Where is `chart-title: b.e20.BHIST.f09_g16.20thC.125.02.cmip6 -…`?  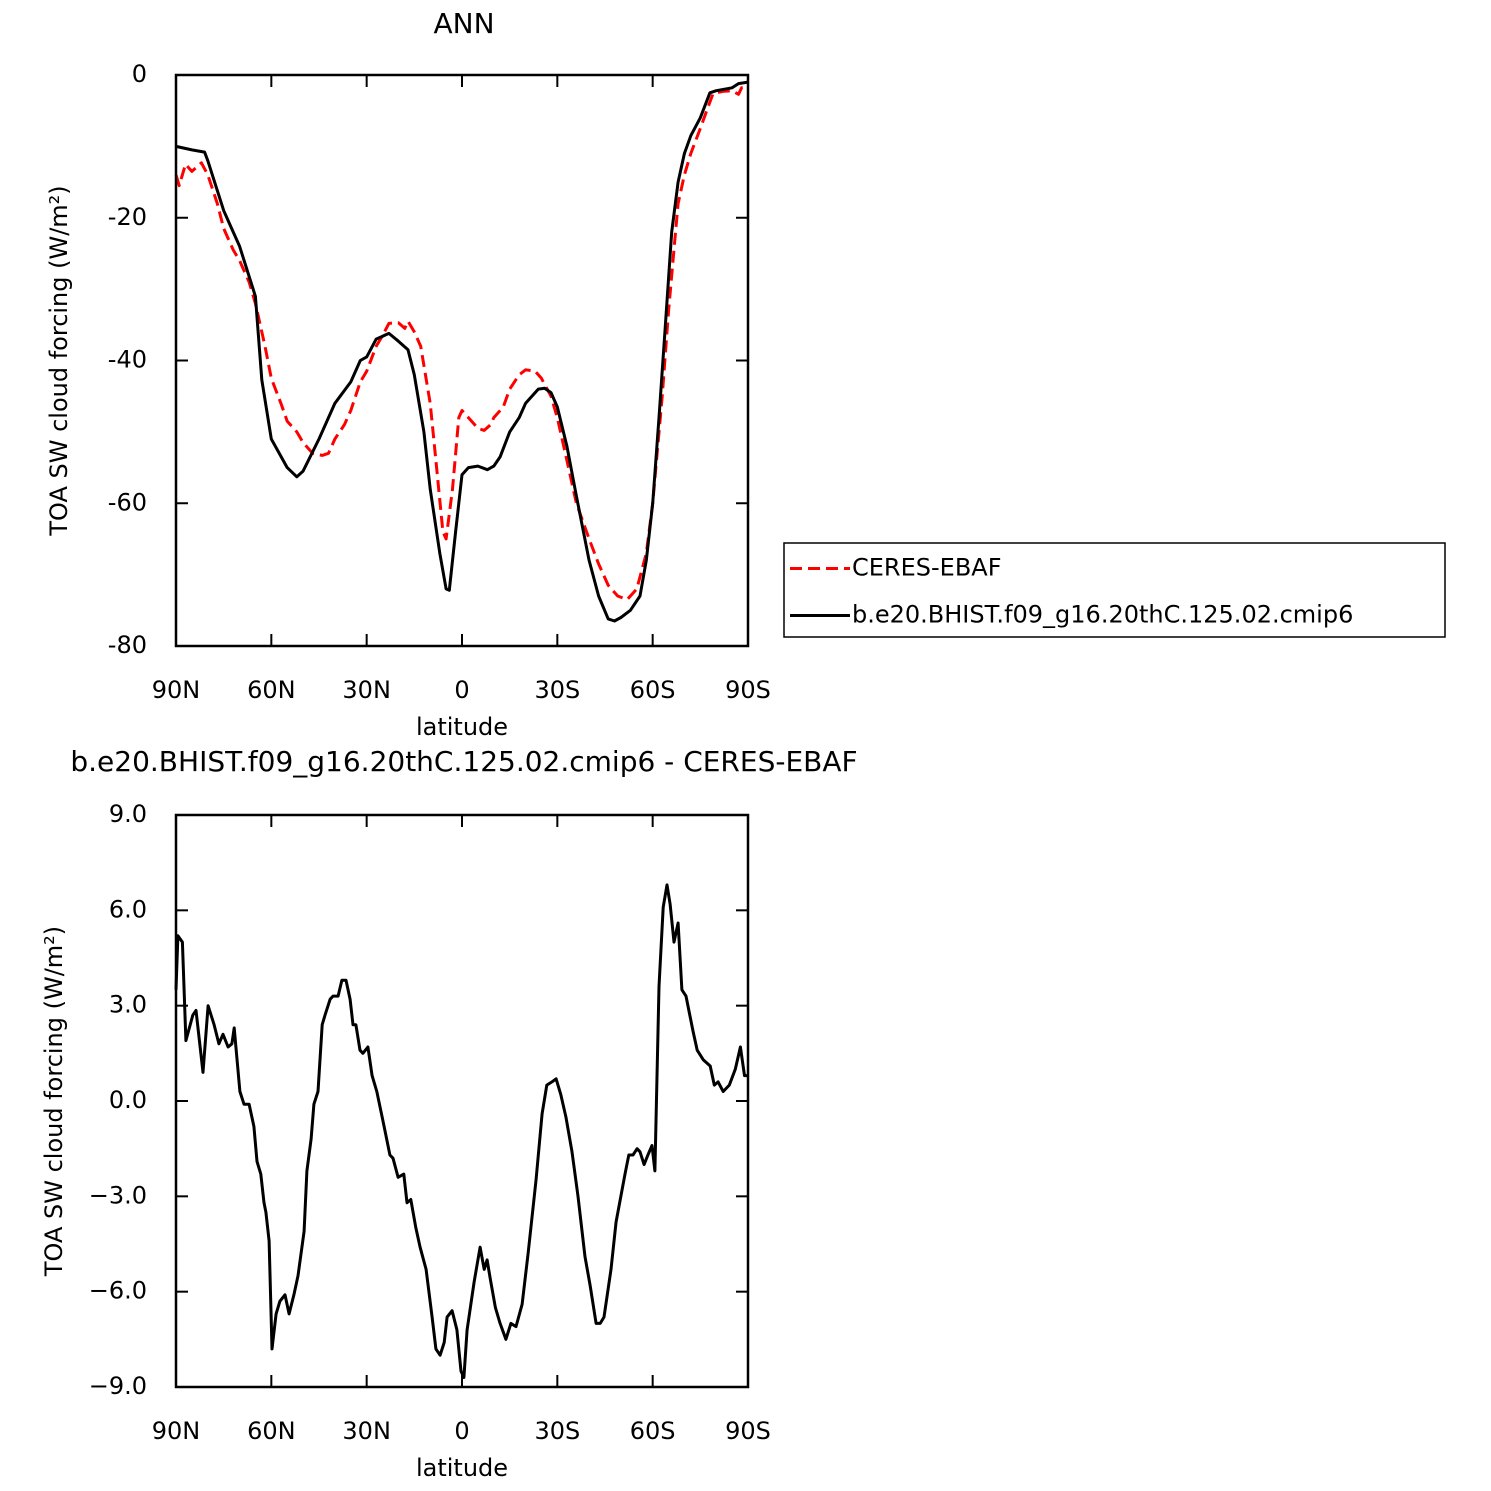 chart-title: b.e20.BHIST.f09_g16.20thC.125.02.cmip6 -… is located at coordinates (463, 761).